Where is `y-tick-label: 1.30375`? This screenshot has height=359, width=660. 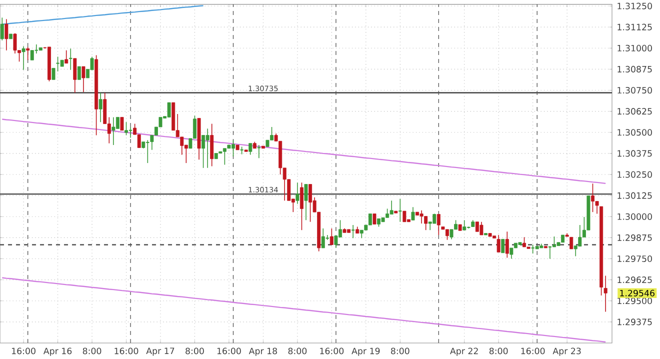
y-tick-label: 1.30375 is located at coordinates (635, 153).